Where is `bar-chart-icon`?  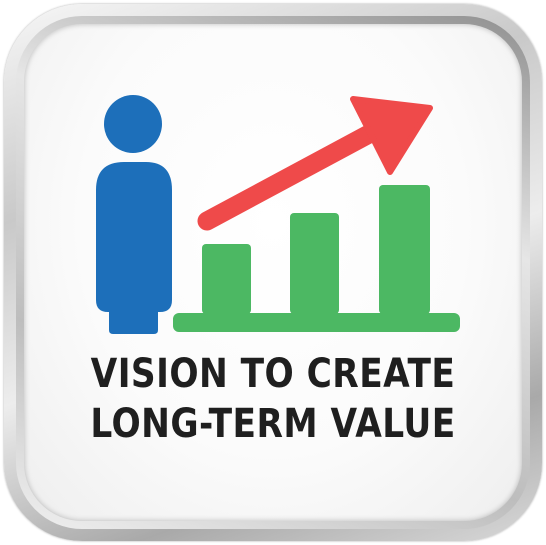
bar-chart-icon is located at coordinates (316, 258).